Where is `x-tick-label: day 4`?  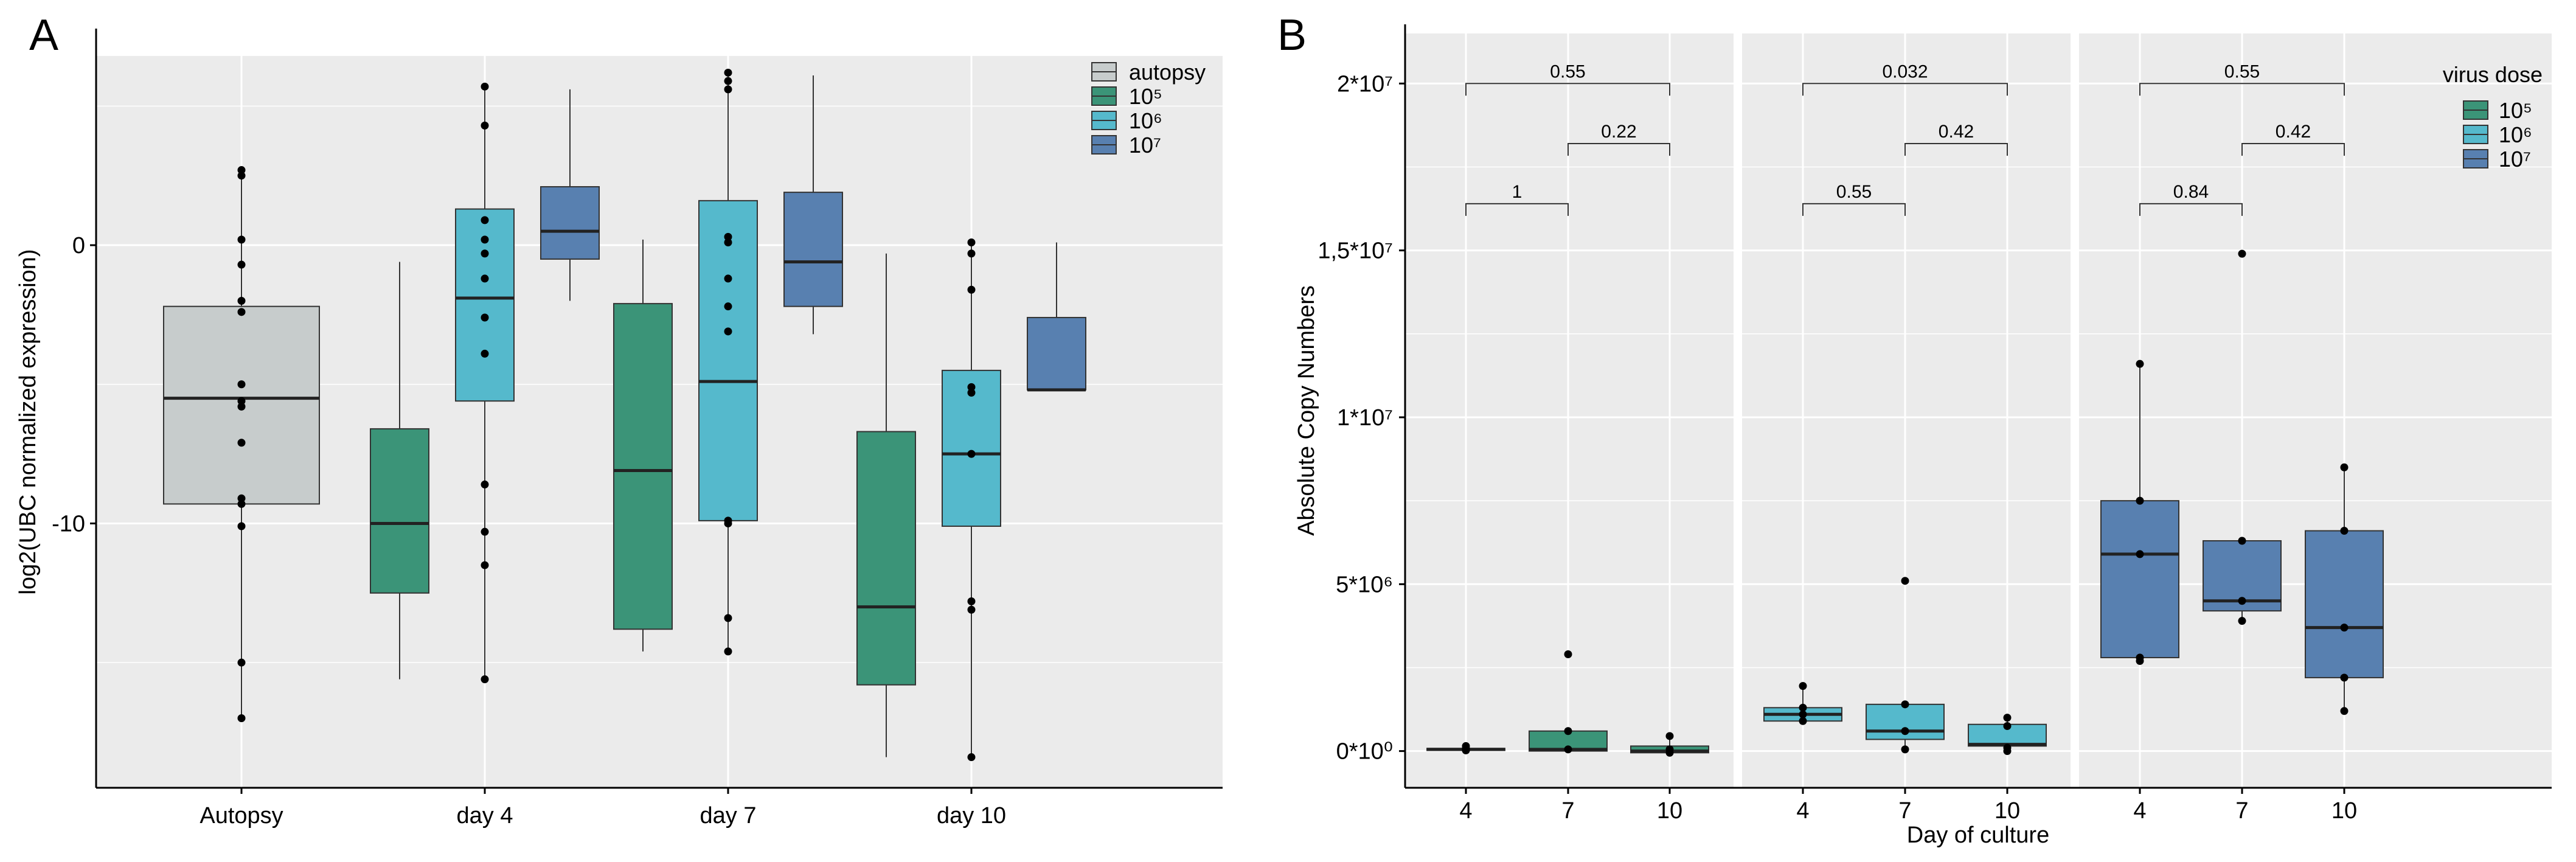 x-tick-label: day 4 is located at coordinates (485, 816).